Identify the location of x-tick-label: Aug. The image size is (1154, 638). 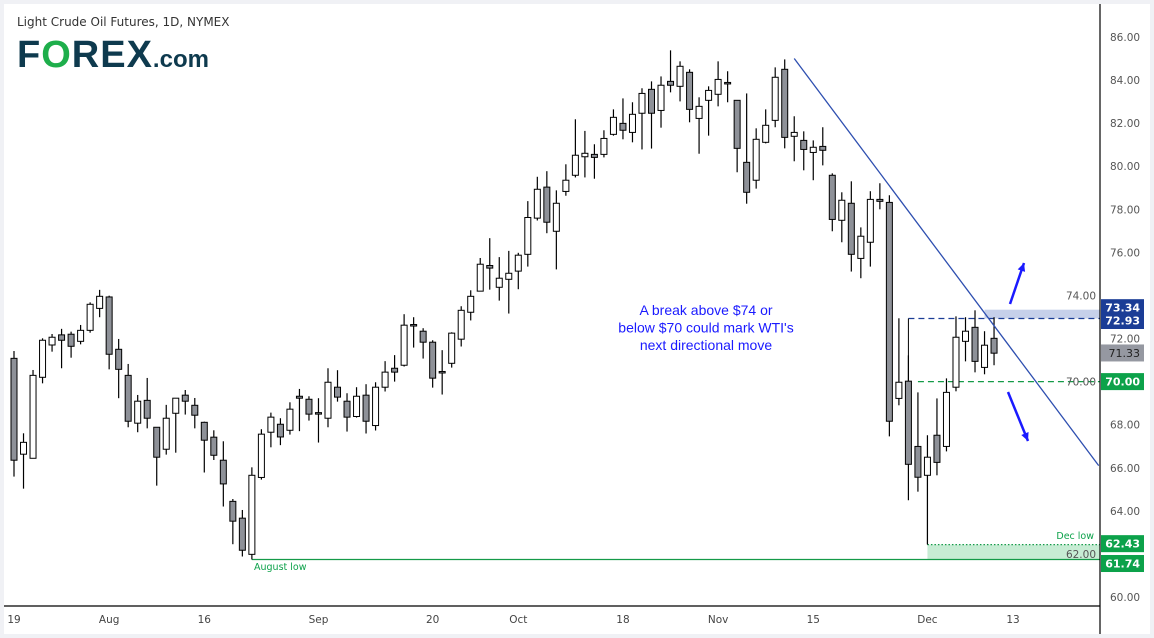
(109, 620).